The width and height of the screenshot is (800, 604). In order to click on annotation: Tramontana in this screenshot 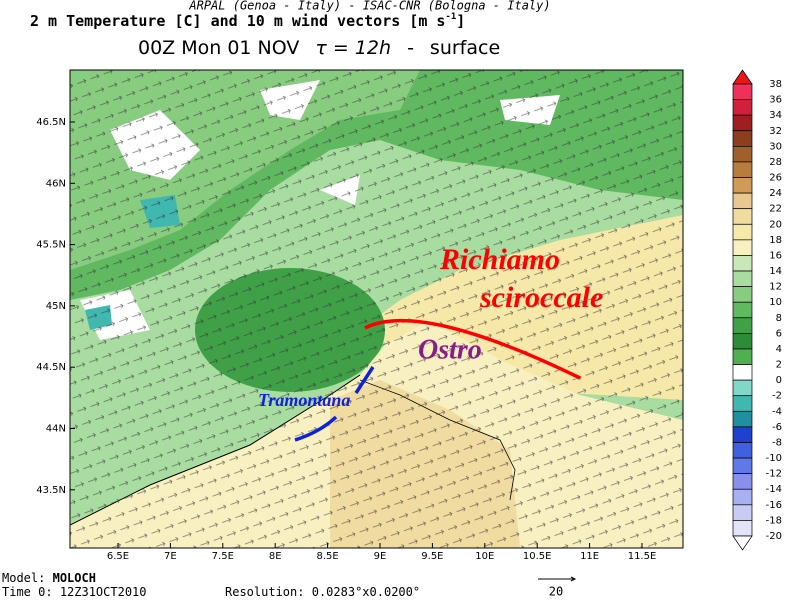, I will do `click(304, 400)`.